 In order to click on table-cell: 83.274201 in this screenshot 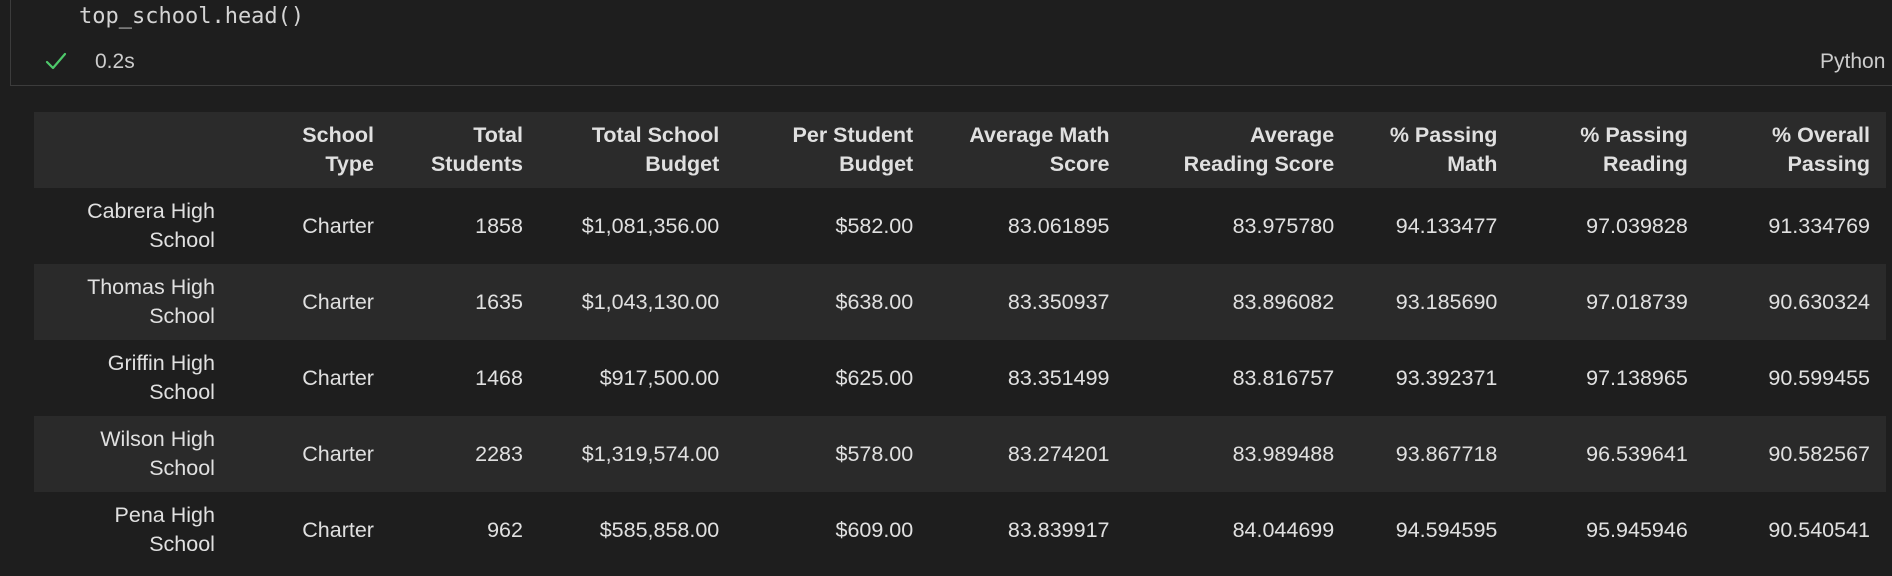, I will do `click(1058, 453)`.